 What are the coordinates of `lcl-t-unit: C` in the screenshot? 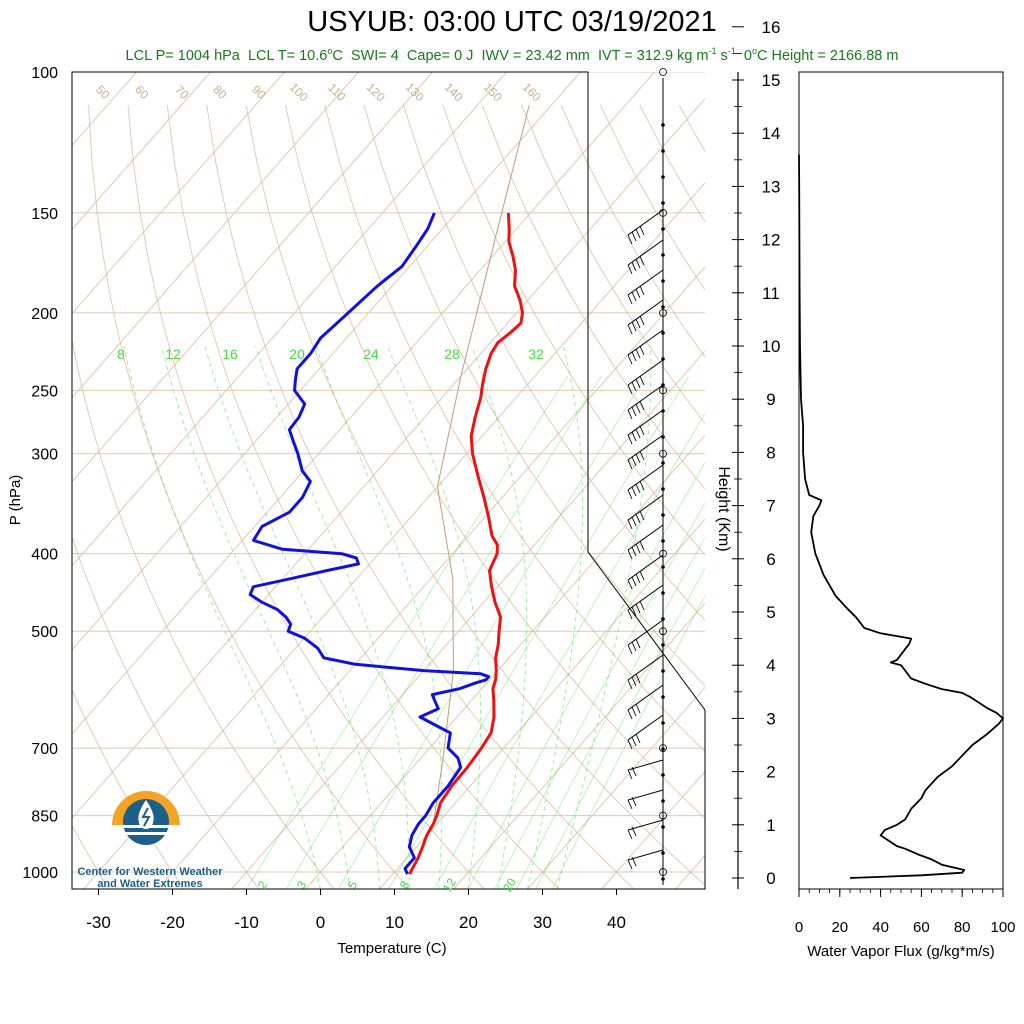 It's located at (337, 55).